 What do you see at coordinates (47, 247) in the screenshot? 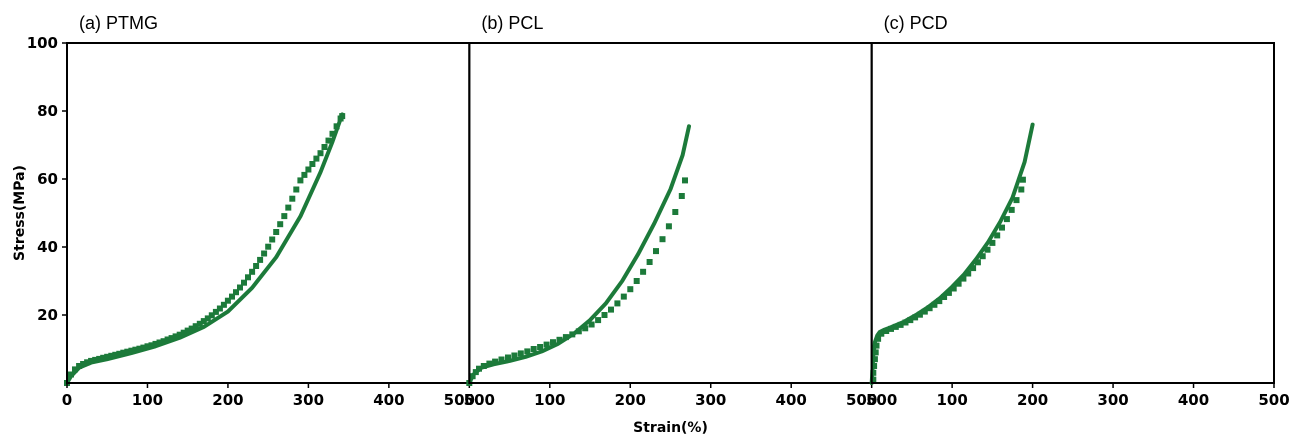
I see `y-tick-label: 40` at bounding box center [47, 247].